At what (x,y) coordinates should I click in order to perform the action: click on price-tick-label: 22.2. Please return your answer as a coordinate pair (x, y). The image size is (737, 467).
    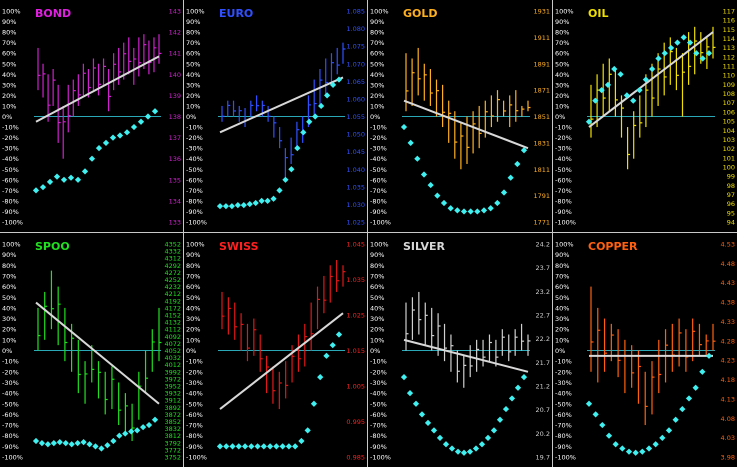
    Looking at the image, I should click on (543, 339).